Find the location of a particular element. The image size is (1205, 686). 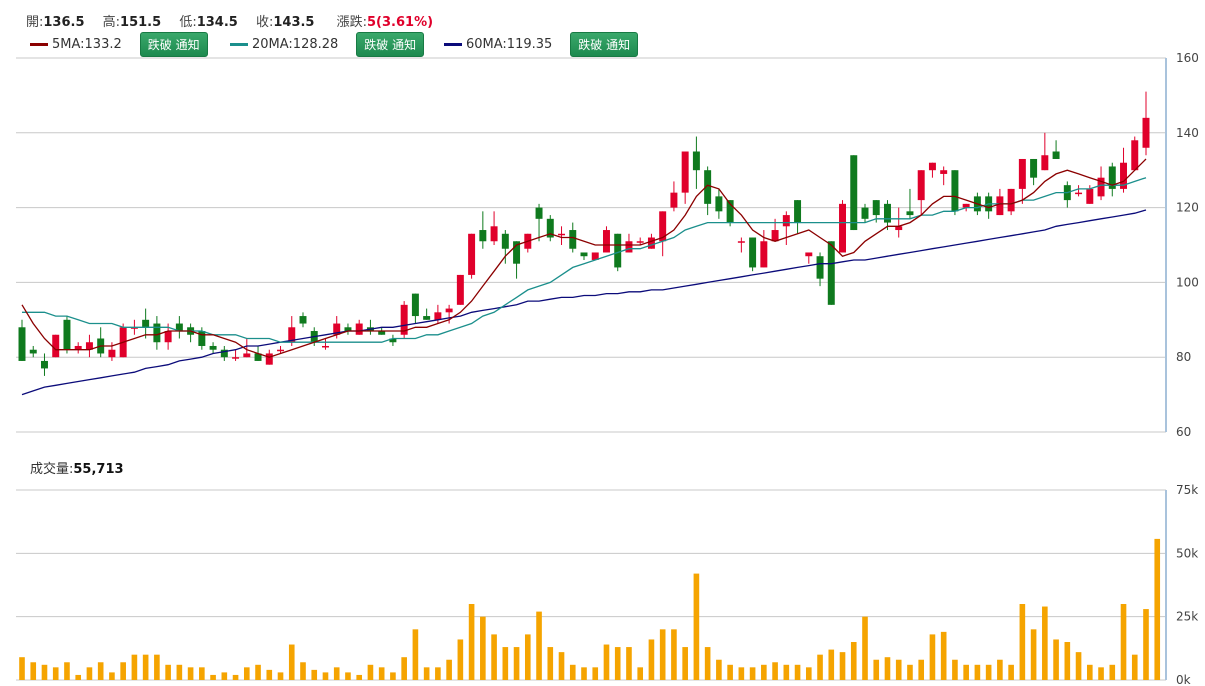

ma5-alert-button: 跌破 通知 is located at coordinates (173, 44).